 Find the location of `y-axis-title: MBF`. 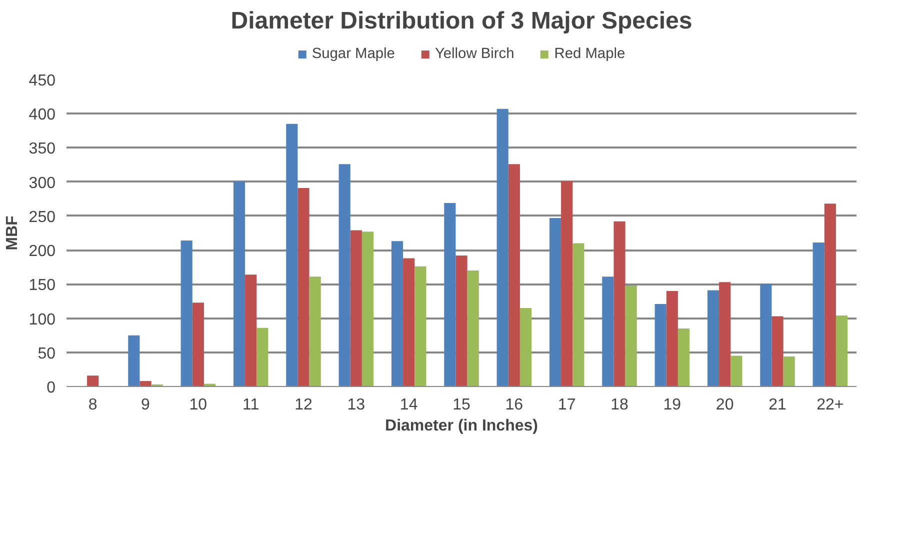

y-axis-title: MBF is located at coordinates (12, 232).